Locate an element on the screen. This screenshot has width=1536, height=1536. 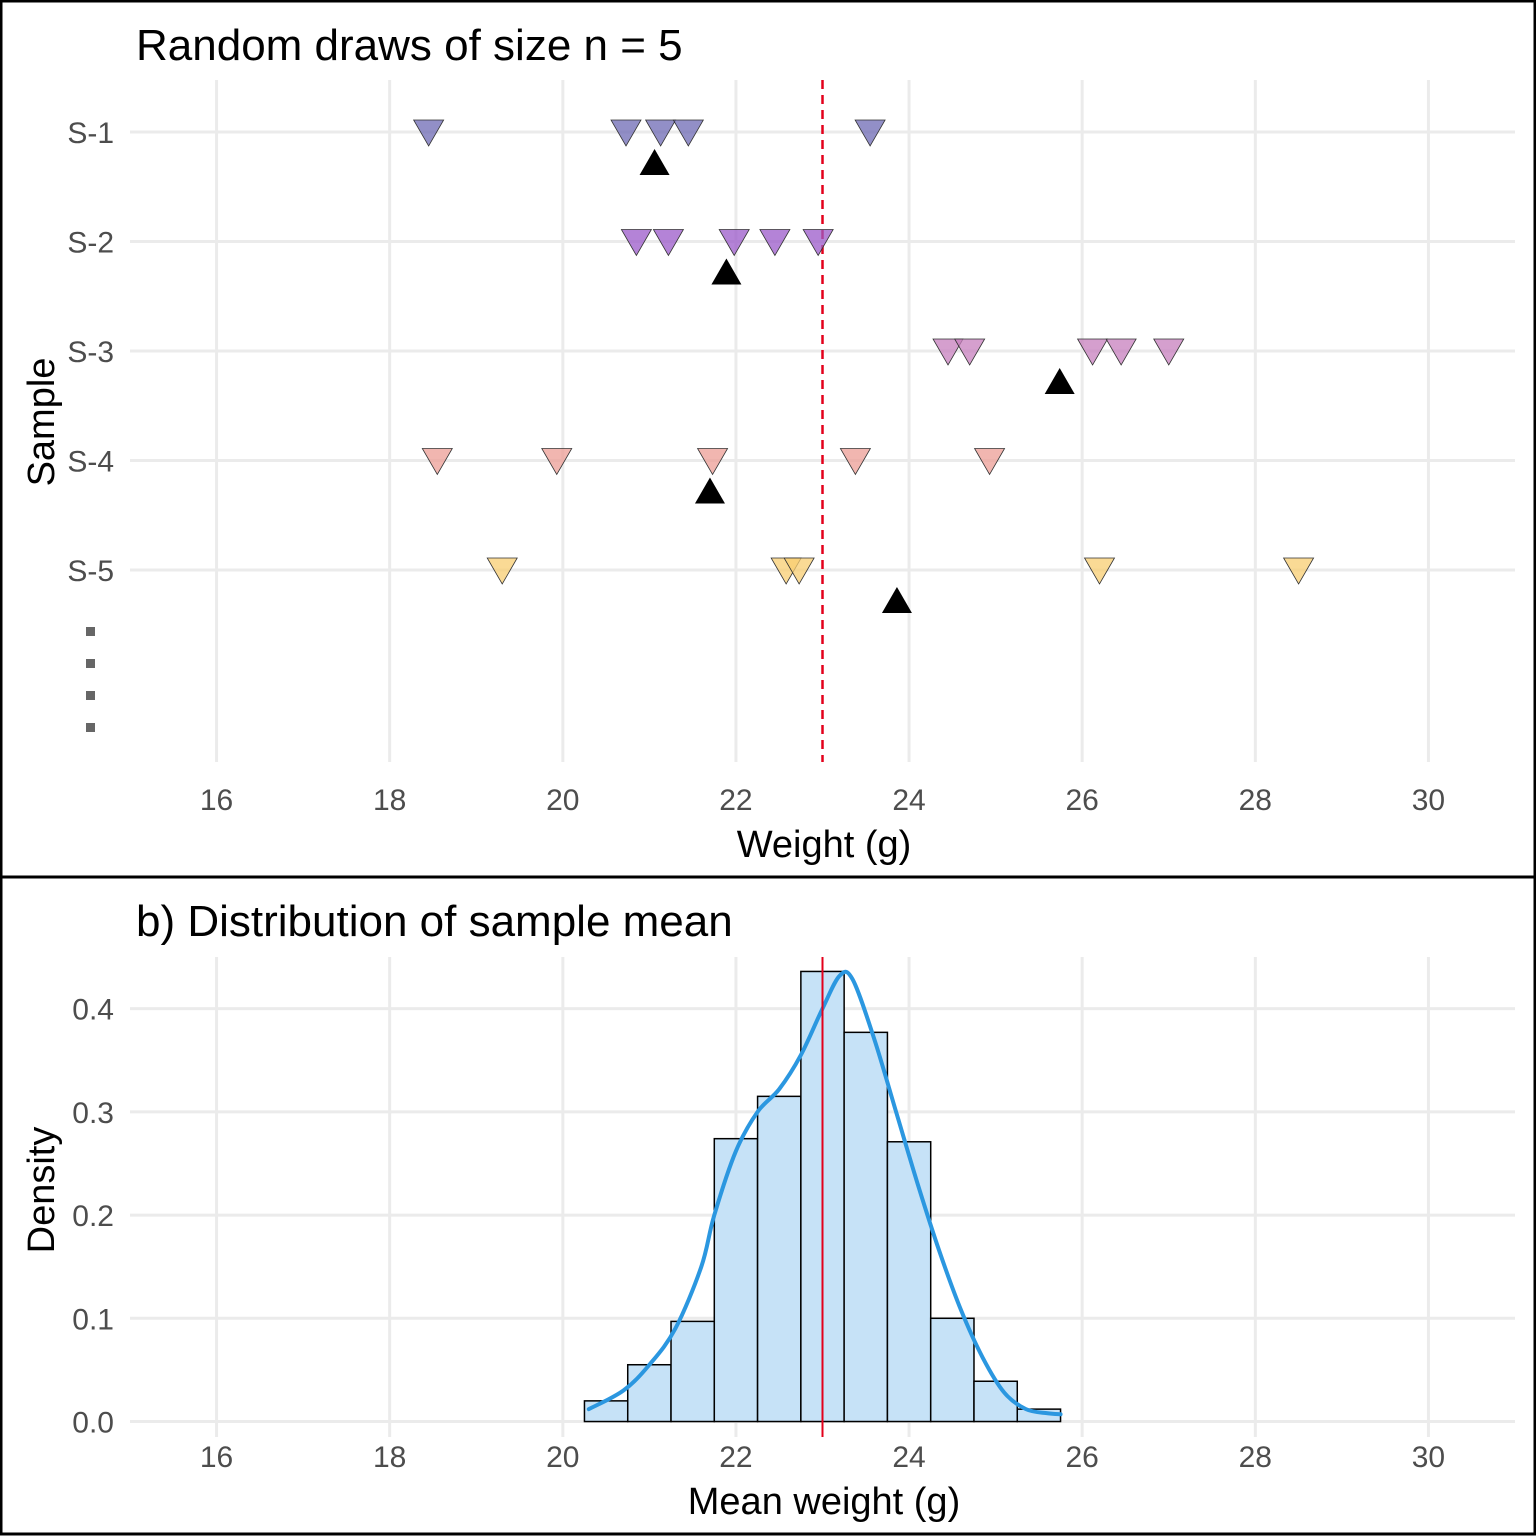
distribution-x-tick-label-6: 28 is located at coordinates (1255, 1457).